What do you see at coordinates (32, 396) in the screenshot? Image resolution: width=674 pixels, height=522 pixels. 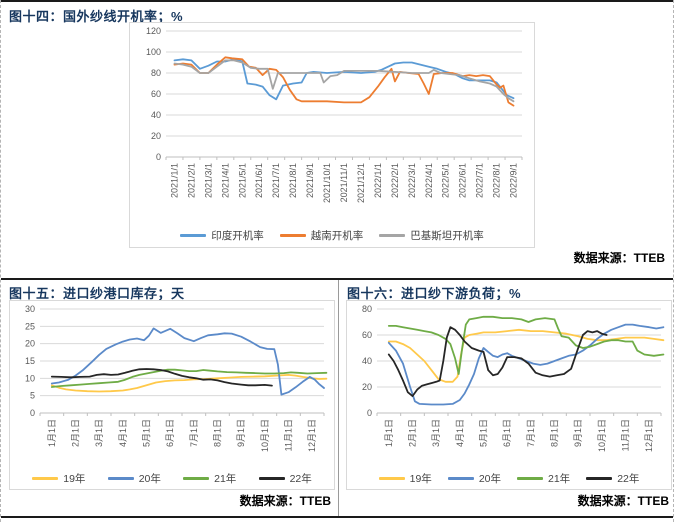 I see `svg-text: 5` at bounding box center [32, 396].